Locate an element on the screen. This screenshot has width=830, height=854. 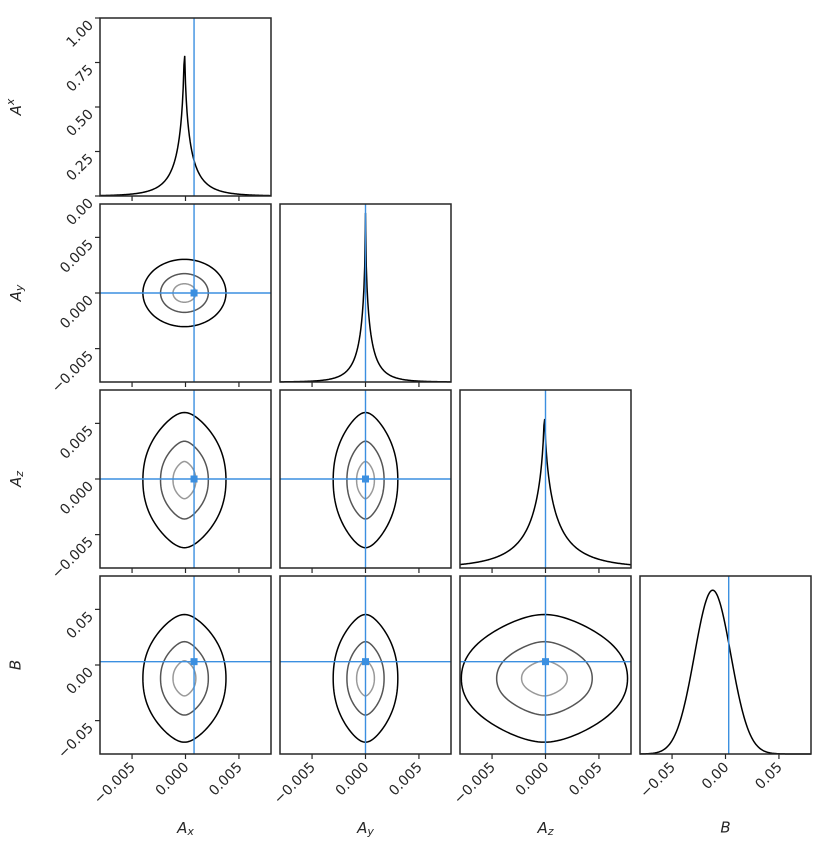
y-tick-label: 0.50 is located at coordinates (79, 123).